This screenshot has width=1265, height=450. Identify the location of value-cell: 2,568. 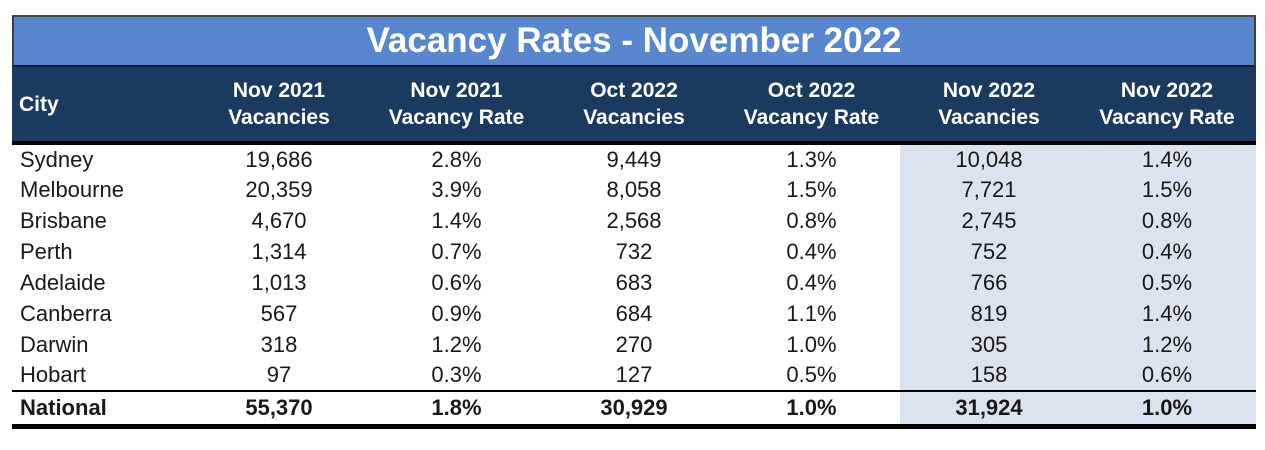
(634, 220).